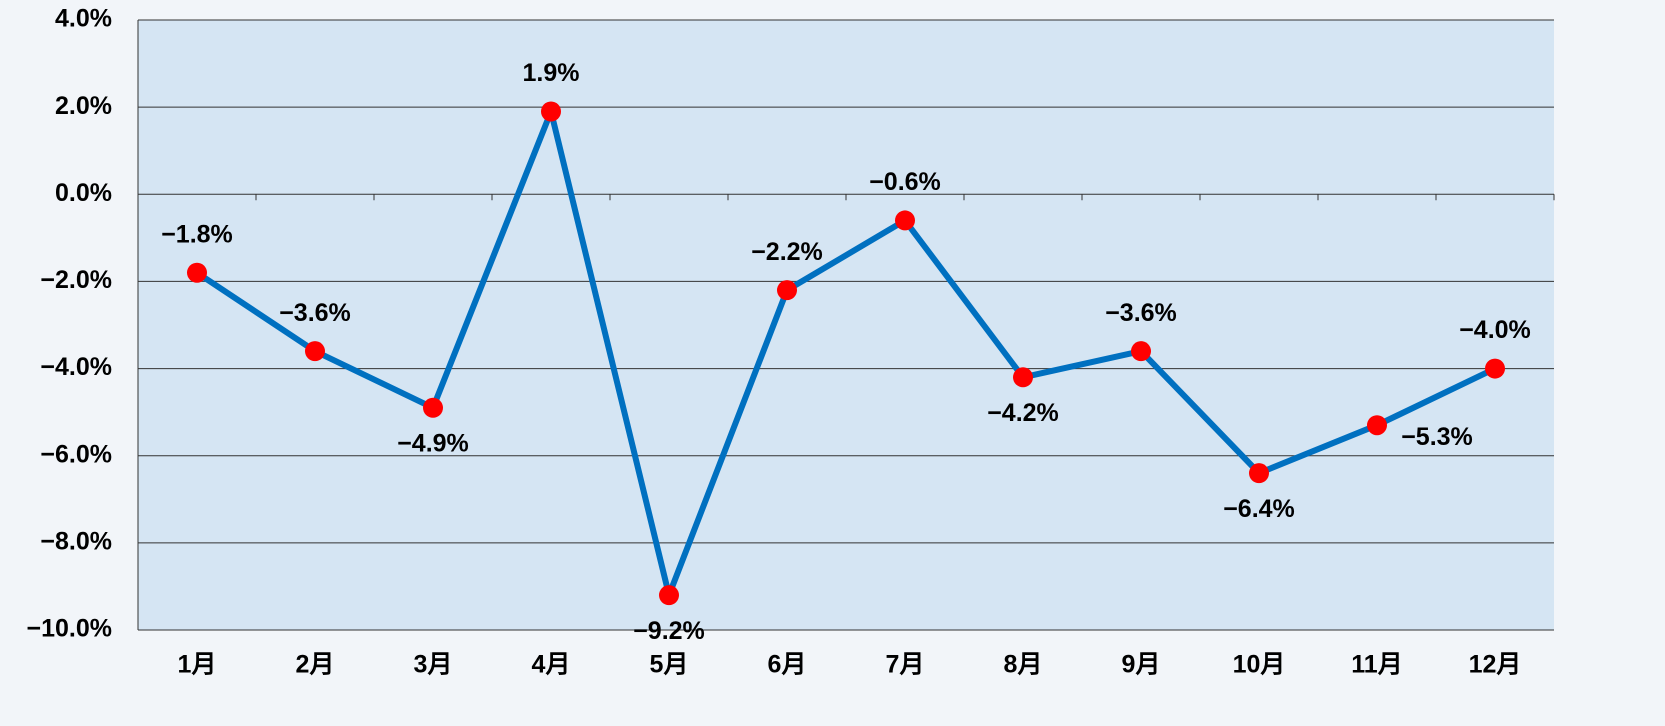 The image size is (1665, 726). Describe the element at coordinates (76, 367) in the screenshot. I see `y-tick-label: −4.0%` at that location.